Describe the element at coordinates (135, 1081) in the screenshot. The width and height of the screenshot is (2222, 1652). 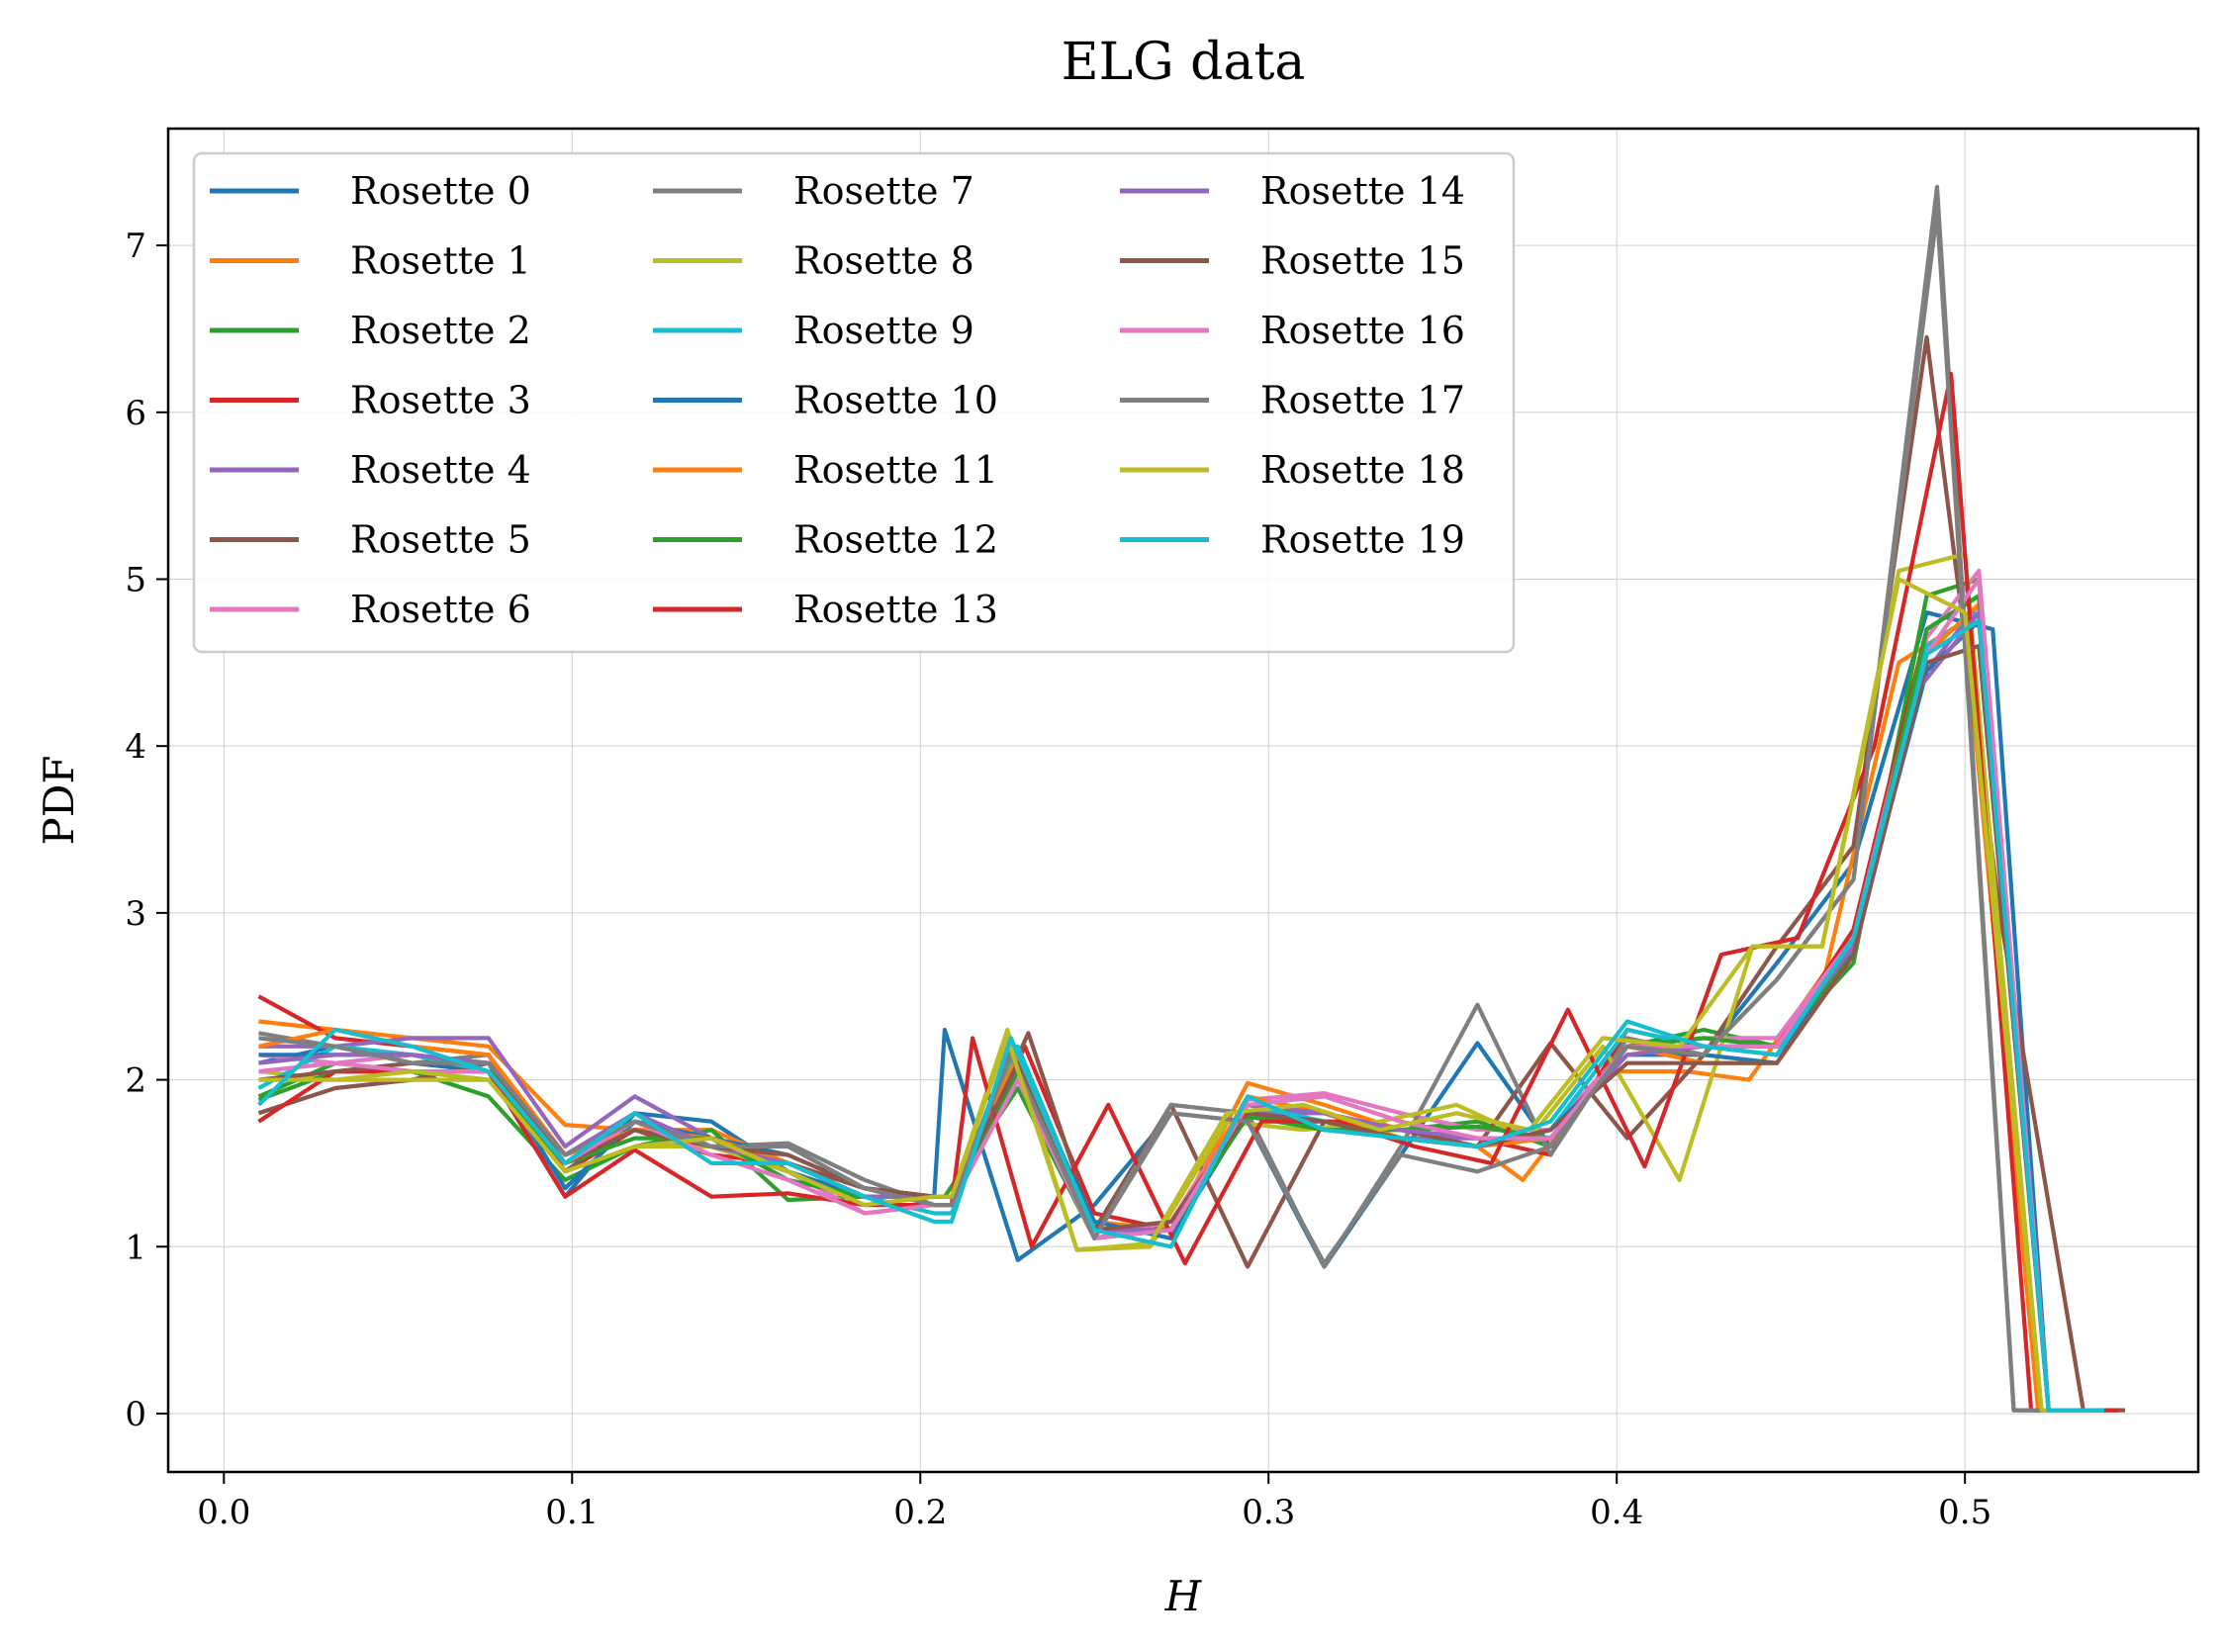
I see `y-tick-label: 2` at that location.